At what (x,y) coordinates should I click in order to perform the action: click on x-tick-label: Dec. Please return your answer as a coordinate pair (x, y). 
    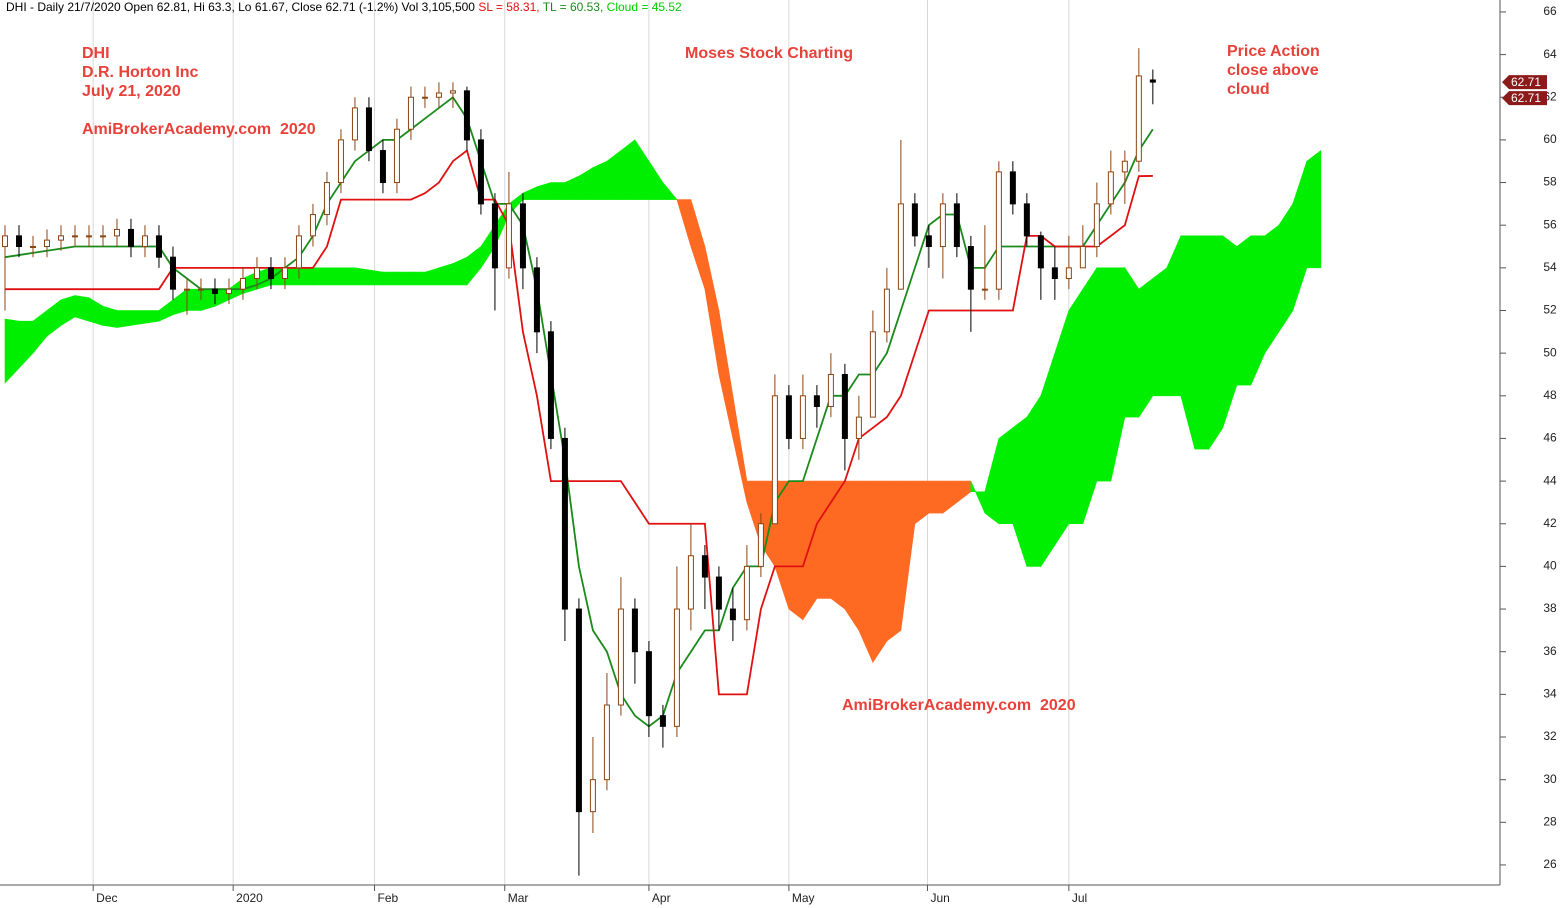
    Looking at the image, I should click on (106, 898).